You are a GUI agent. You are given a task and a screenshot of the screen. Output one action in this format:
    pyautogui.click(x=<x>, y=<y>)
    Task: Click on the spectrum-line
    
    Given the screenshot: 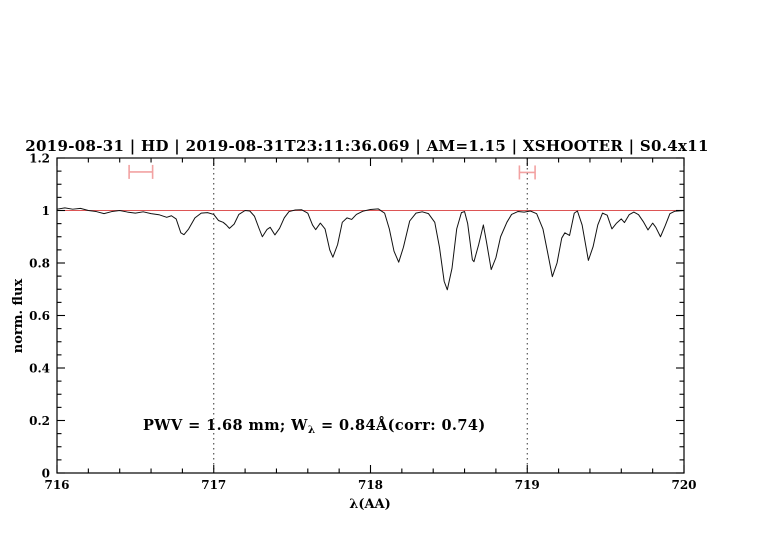 What is the action you would take?
    pyautogui.click(x=370, y=249)
    